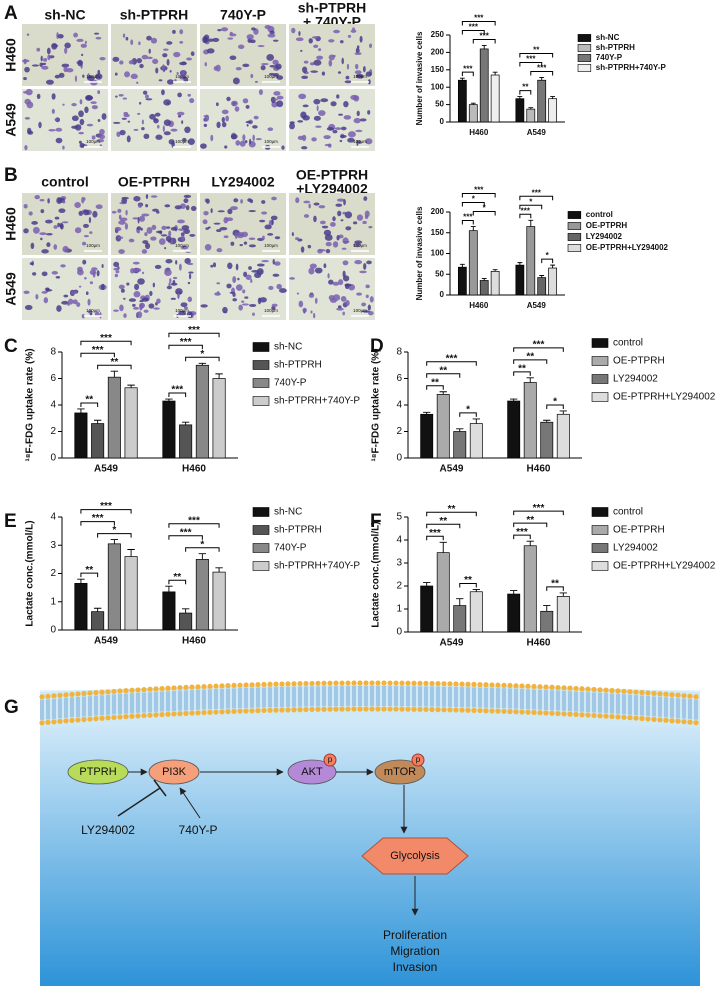 The image size is (726, 991). Describe the element at coordinates (97, 772) in the screenshot. I see `node-label: PTPRH` at that location.